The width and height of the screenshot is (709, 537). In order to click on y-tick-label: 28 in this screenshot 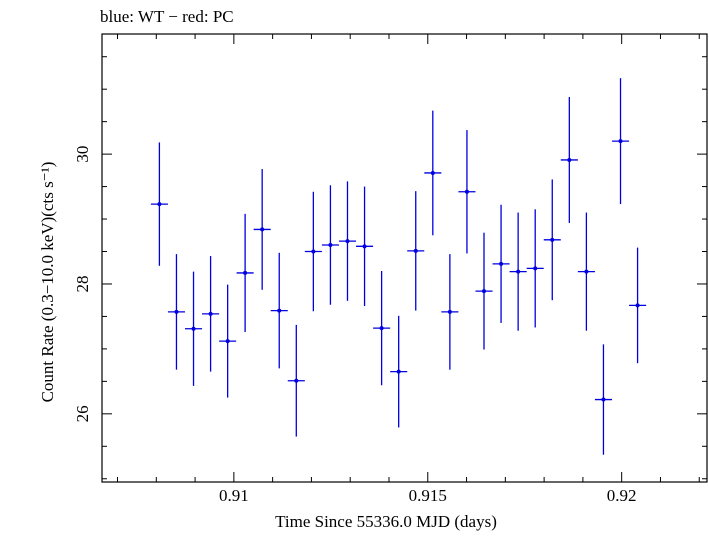, I will do `click(82, 283)`.